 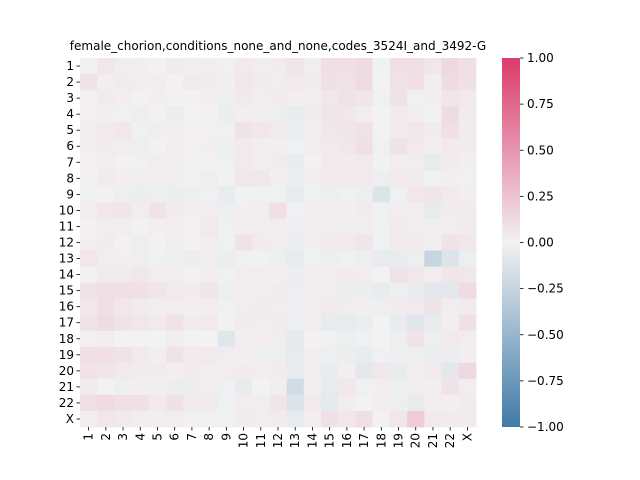 I want to click on x-tick-label: 10, so click(x=244, y=440).